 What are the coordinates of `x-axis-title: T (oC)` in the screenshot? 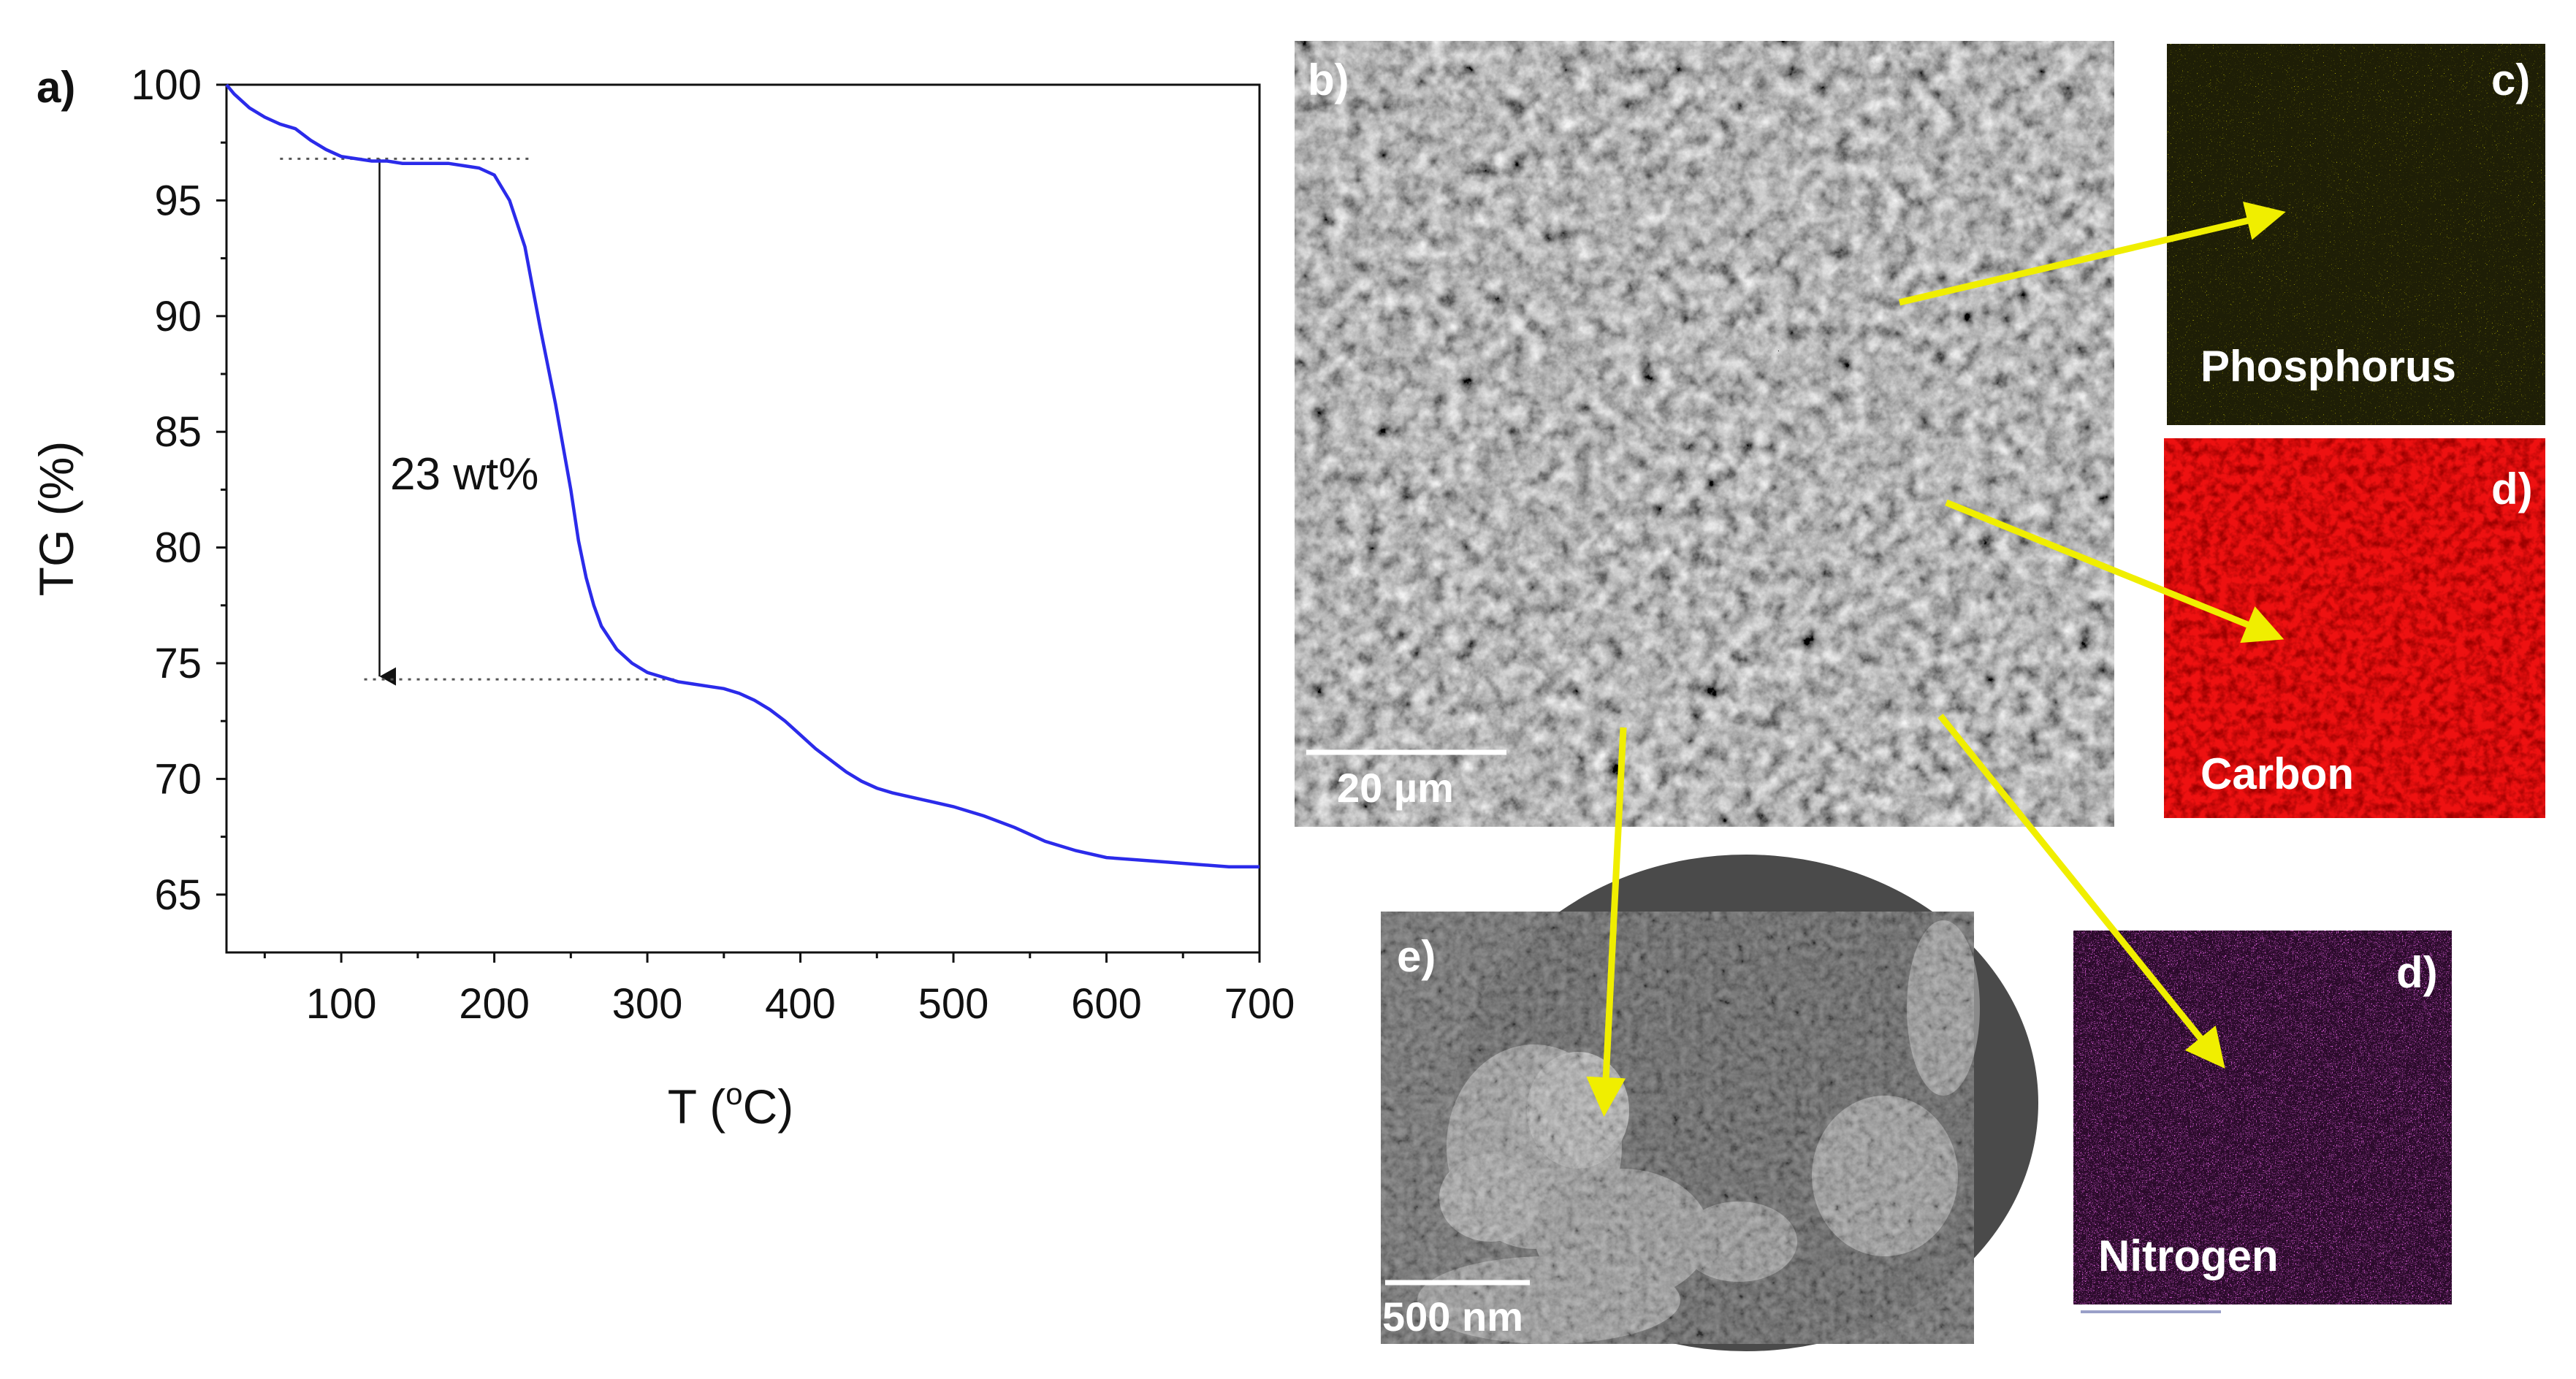 It's located at (730, 1105).